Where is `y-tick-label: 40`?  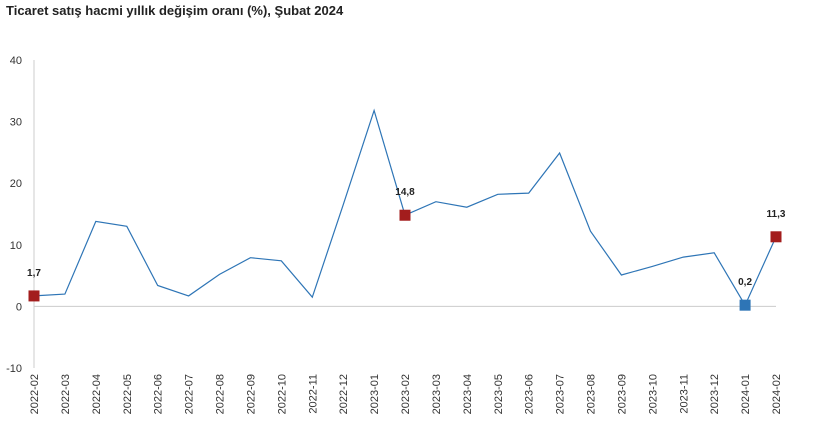 y-tick-label: 40 is located at coordinates (16, 61).